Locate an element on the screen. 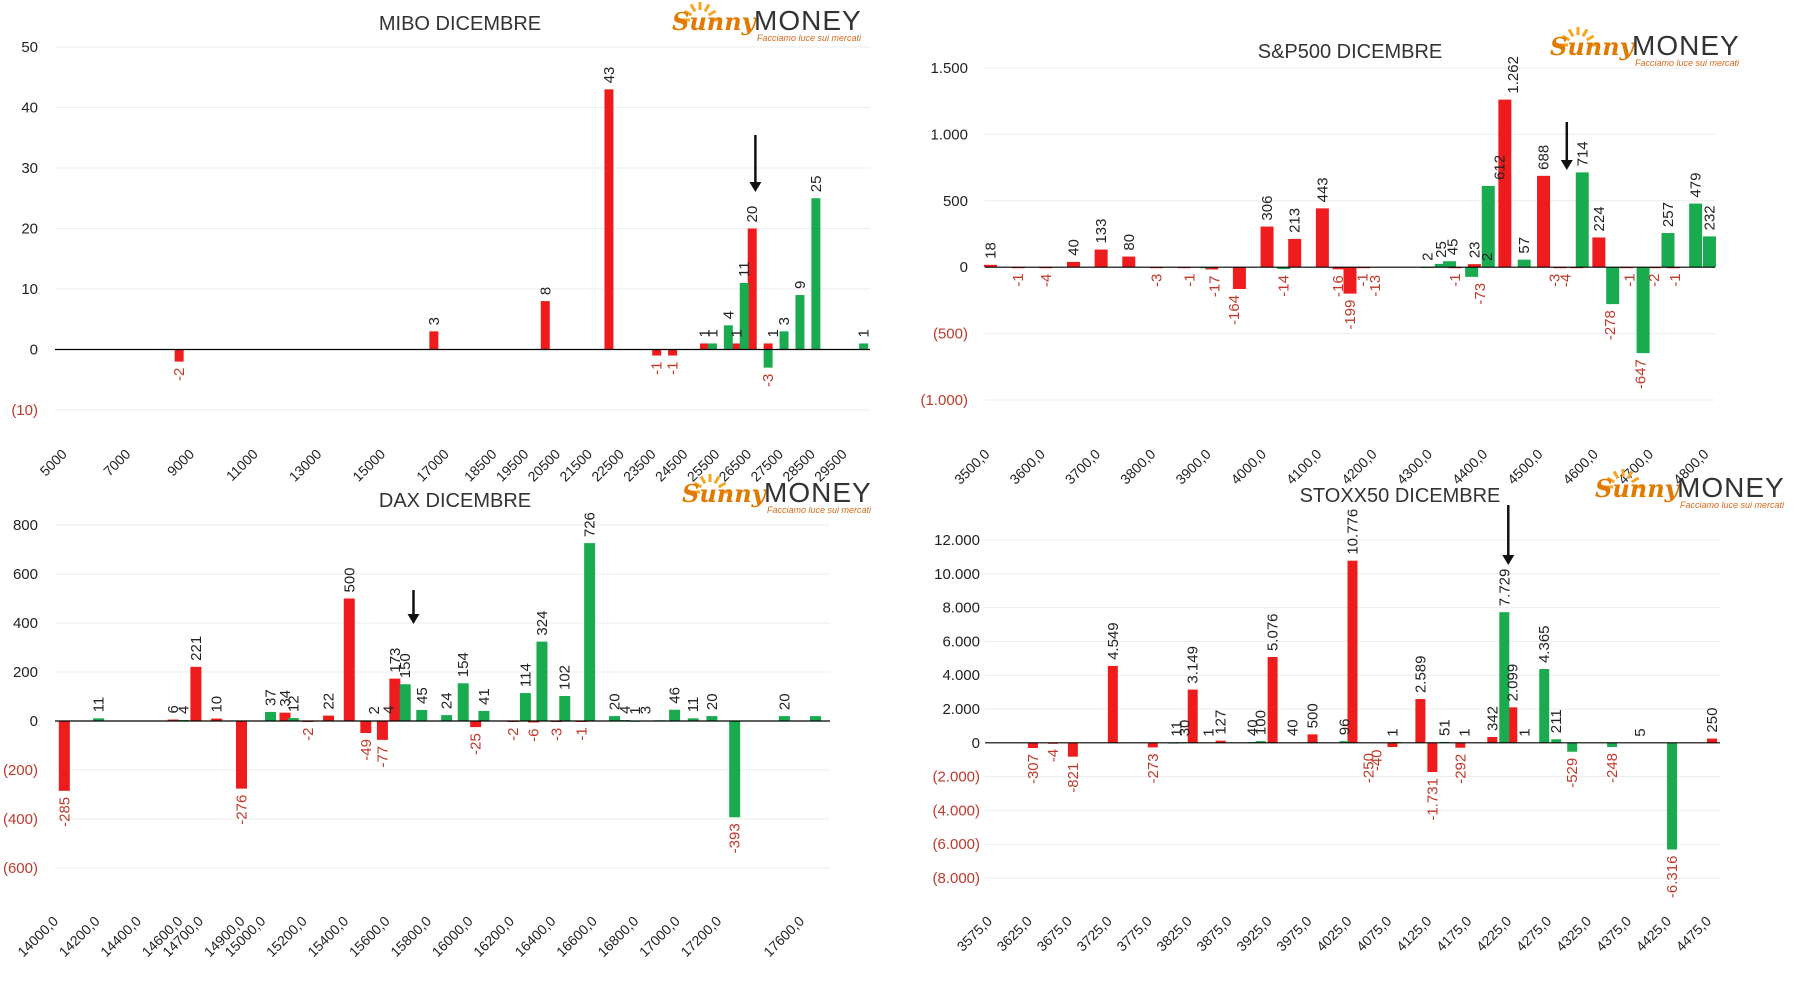 The height and width of the screenshot is (1000, 1816). x-tick-label: 5000 is located at coordinates (53, 462).